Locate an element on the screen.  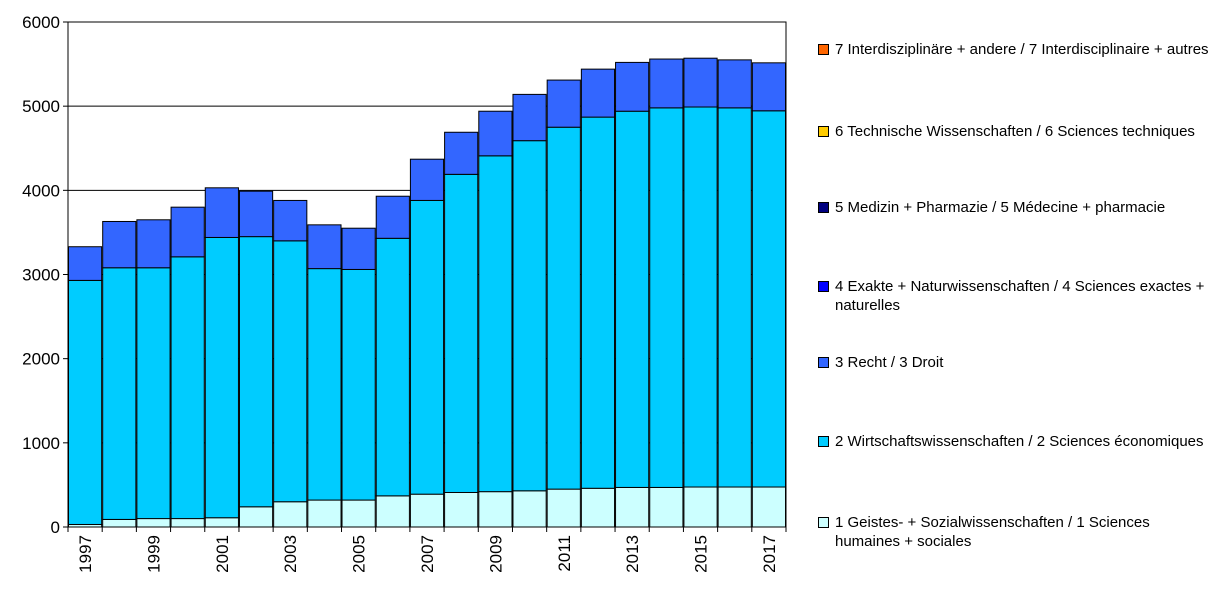
x-tick-label: 2003 is located at coordinates (290, 554).